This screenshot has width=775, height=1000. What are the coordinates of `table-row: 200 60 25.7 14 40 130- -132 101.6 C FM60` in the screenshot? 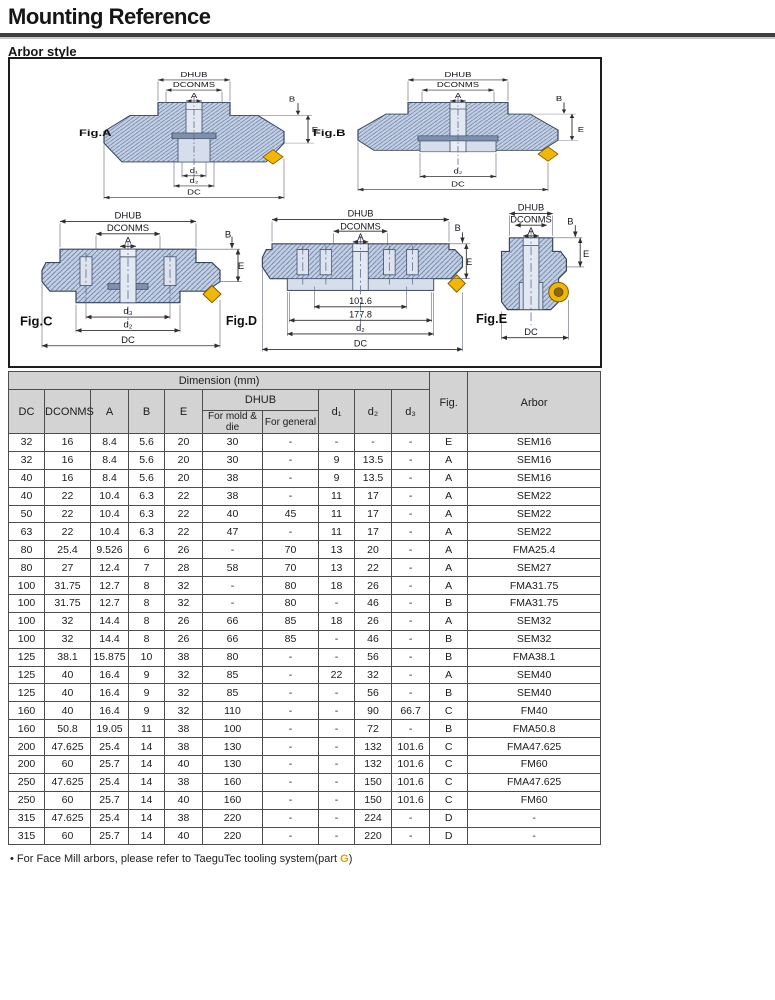 It's located at (305, 764).